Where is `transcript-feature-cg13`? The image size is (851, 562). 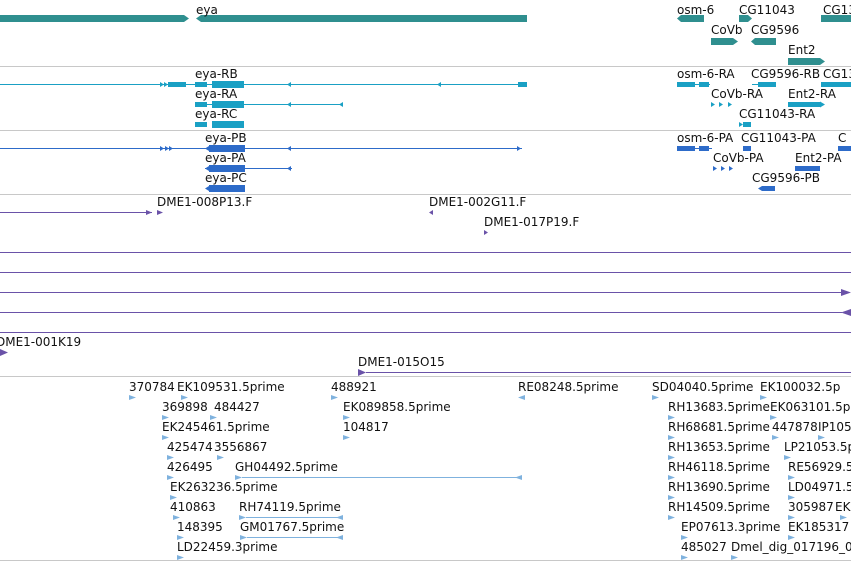 transcript-feature-cg13 is located at coordinates (836, 84).